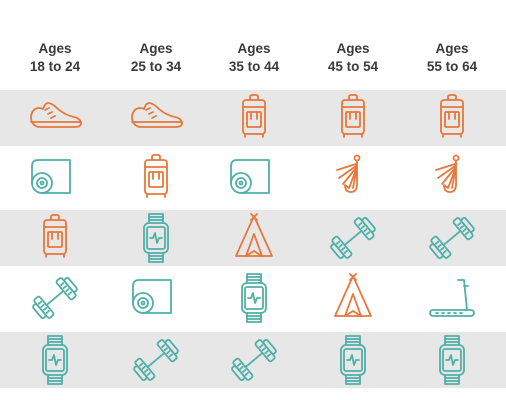  Describe the element at coordinates (452, 66) in the screenshot. I see `header-line2: 55 to 64` at that location.